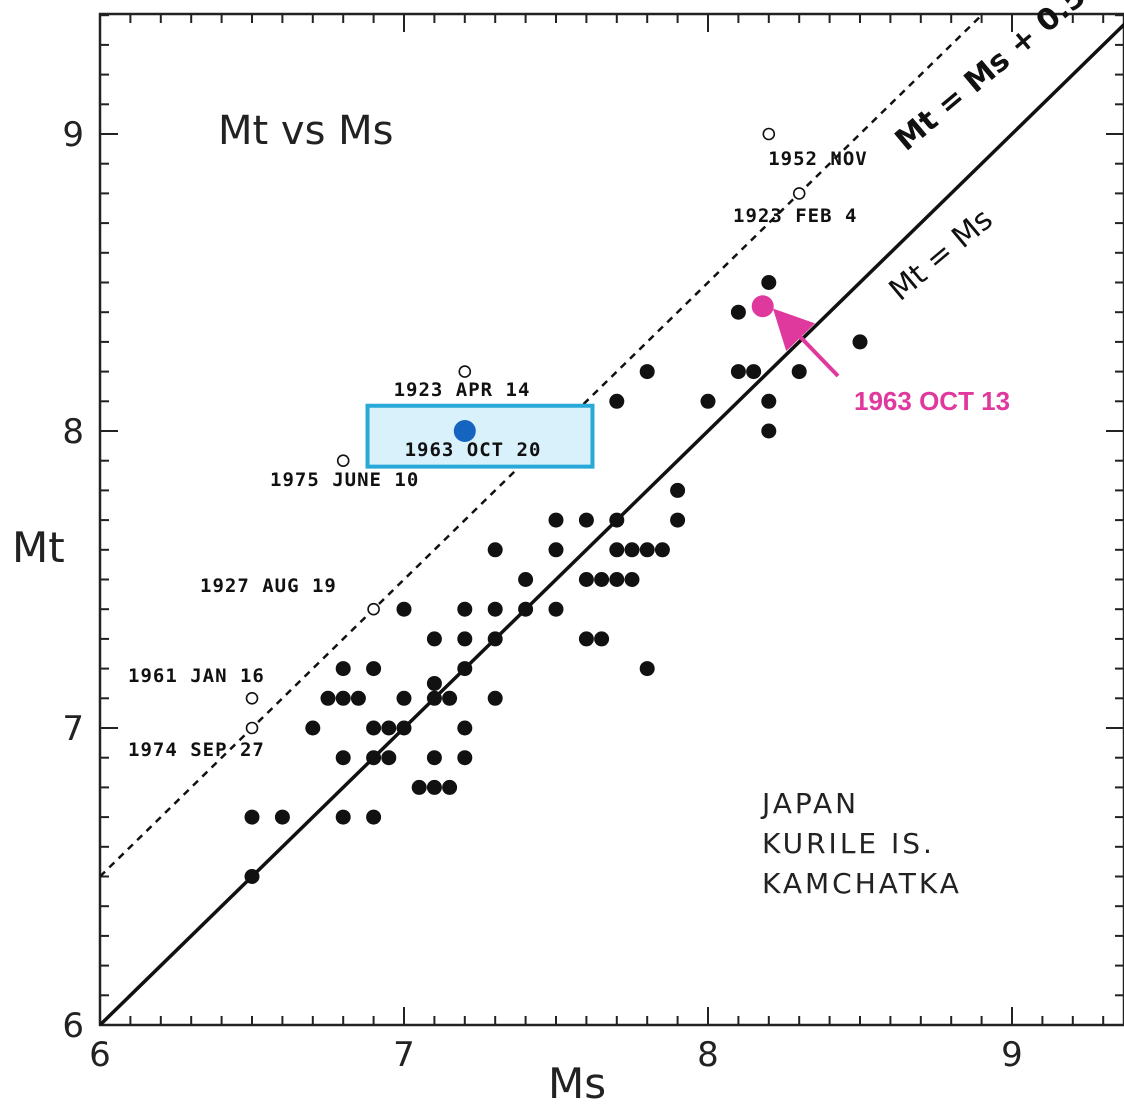  What do you see at coordinates (848, 843) in the screenshot?
I see `region-label-line: KURILE IS.` at bounding box center [848, 843].